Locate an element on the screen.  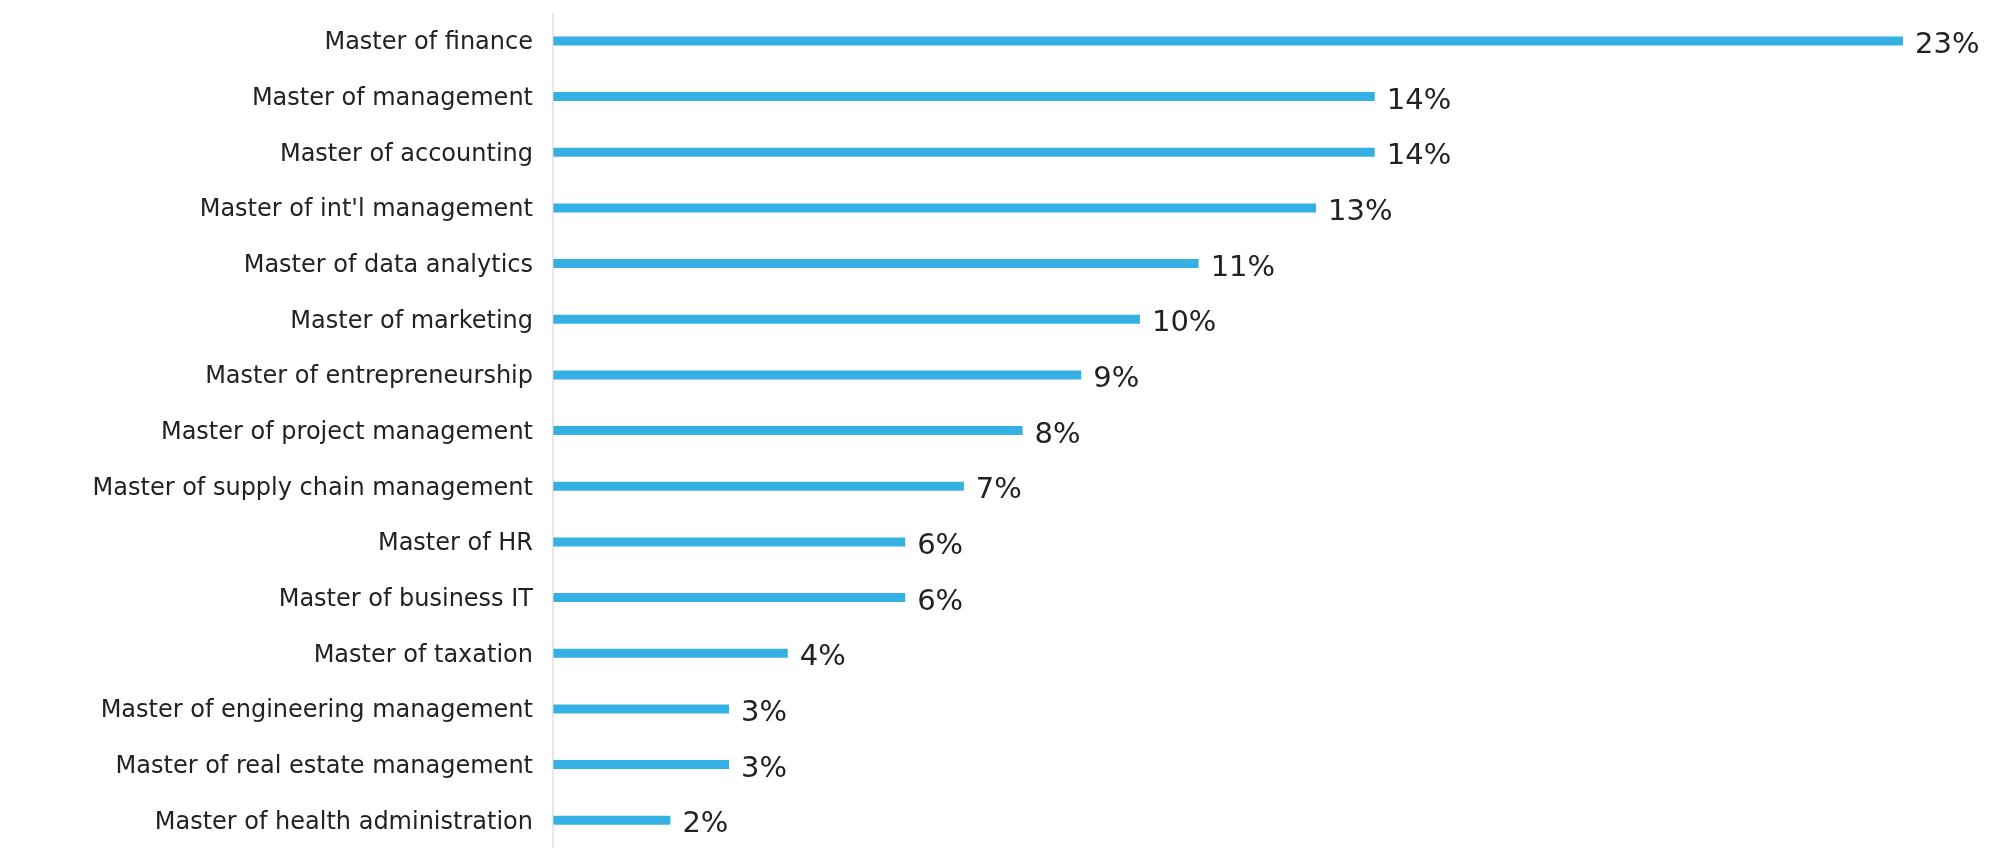
data-label: 4% is located at coordinates (822, 655).